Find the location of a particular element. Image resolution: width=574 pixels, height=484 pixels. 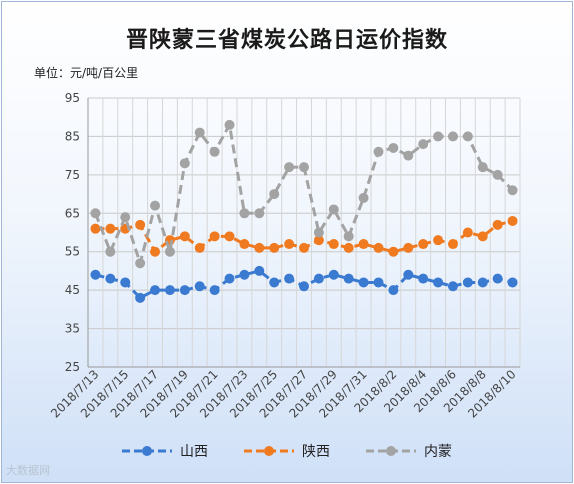

unit-label: 单位：元/吨/百公里 is located at coordinates (86, 73).